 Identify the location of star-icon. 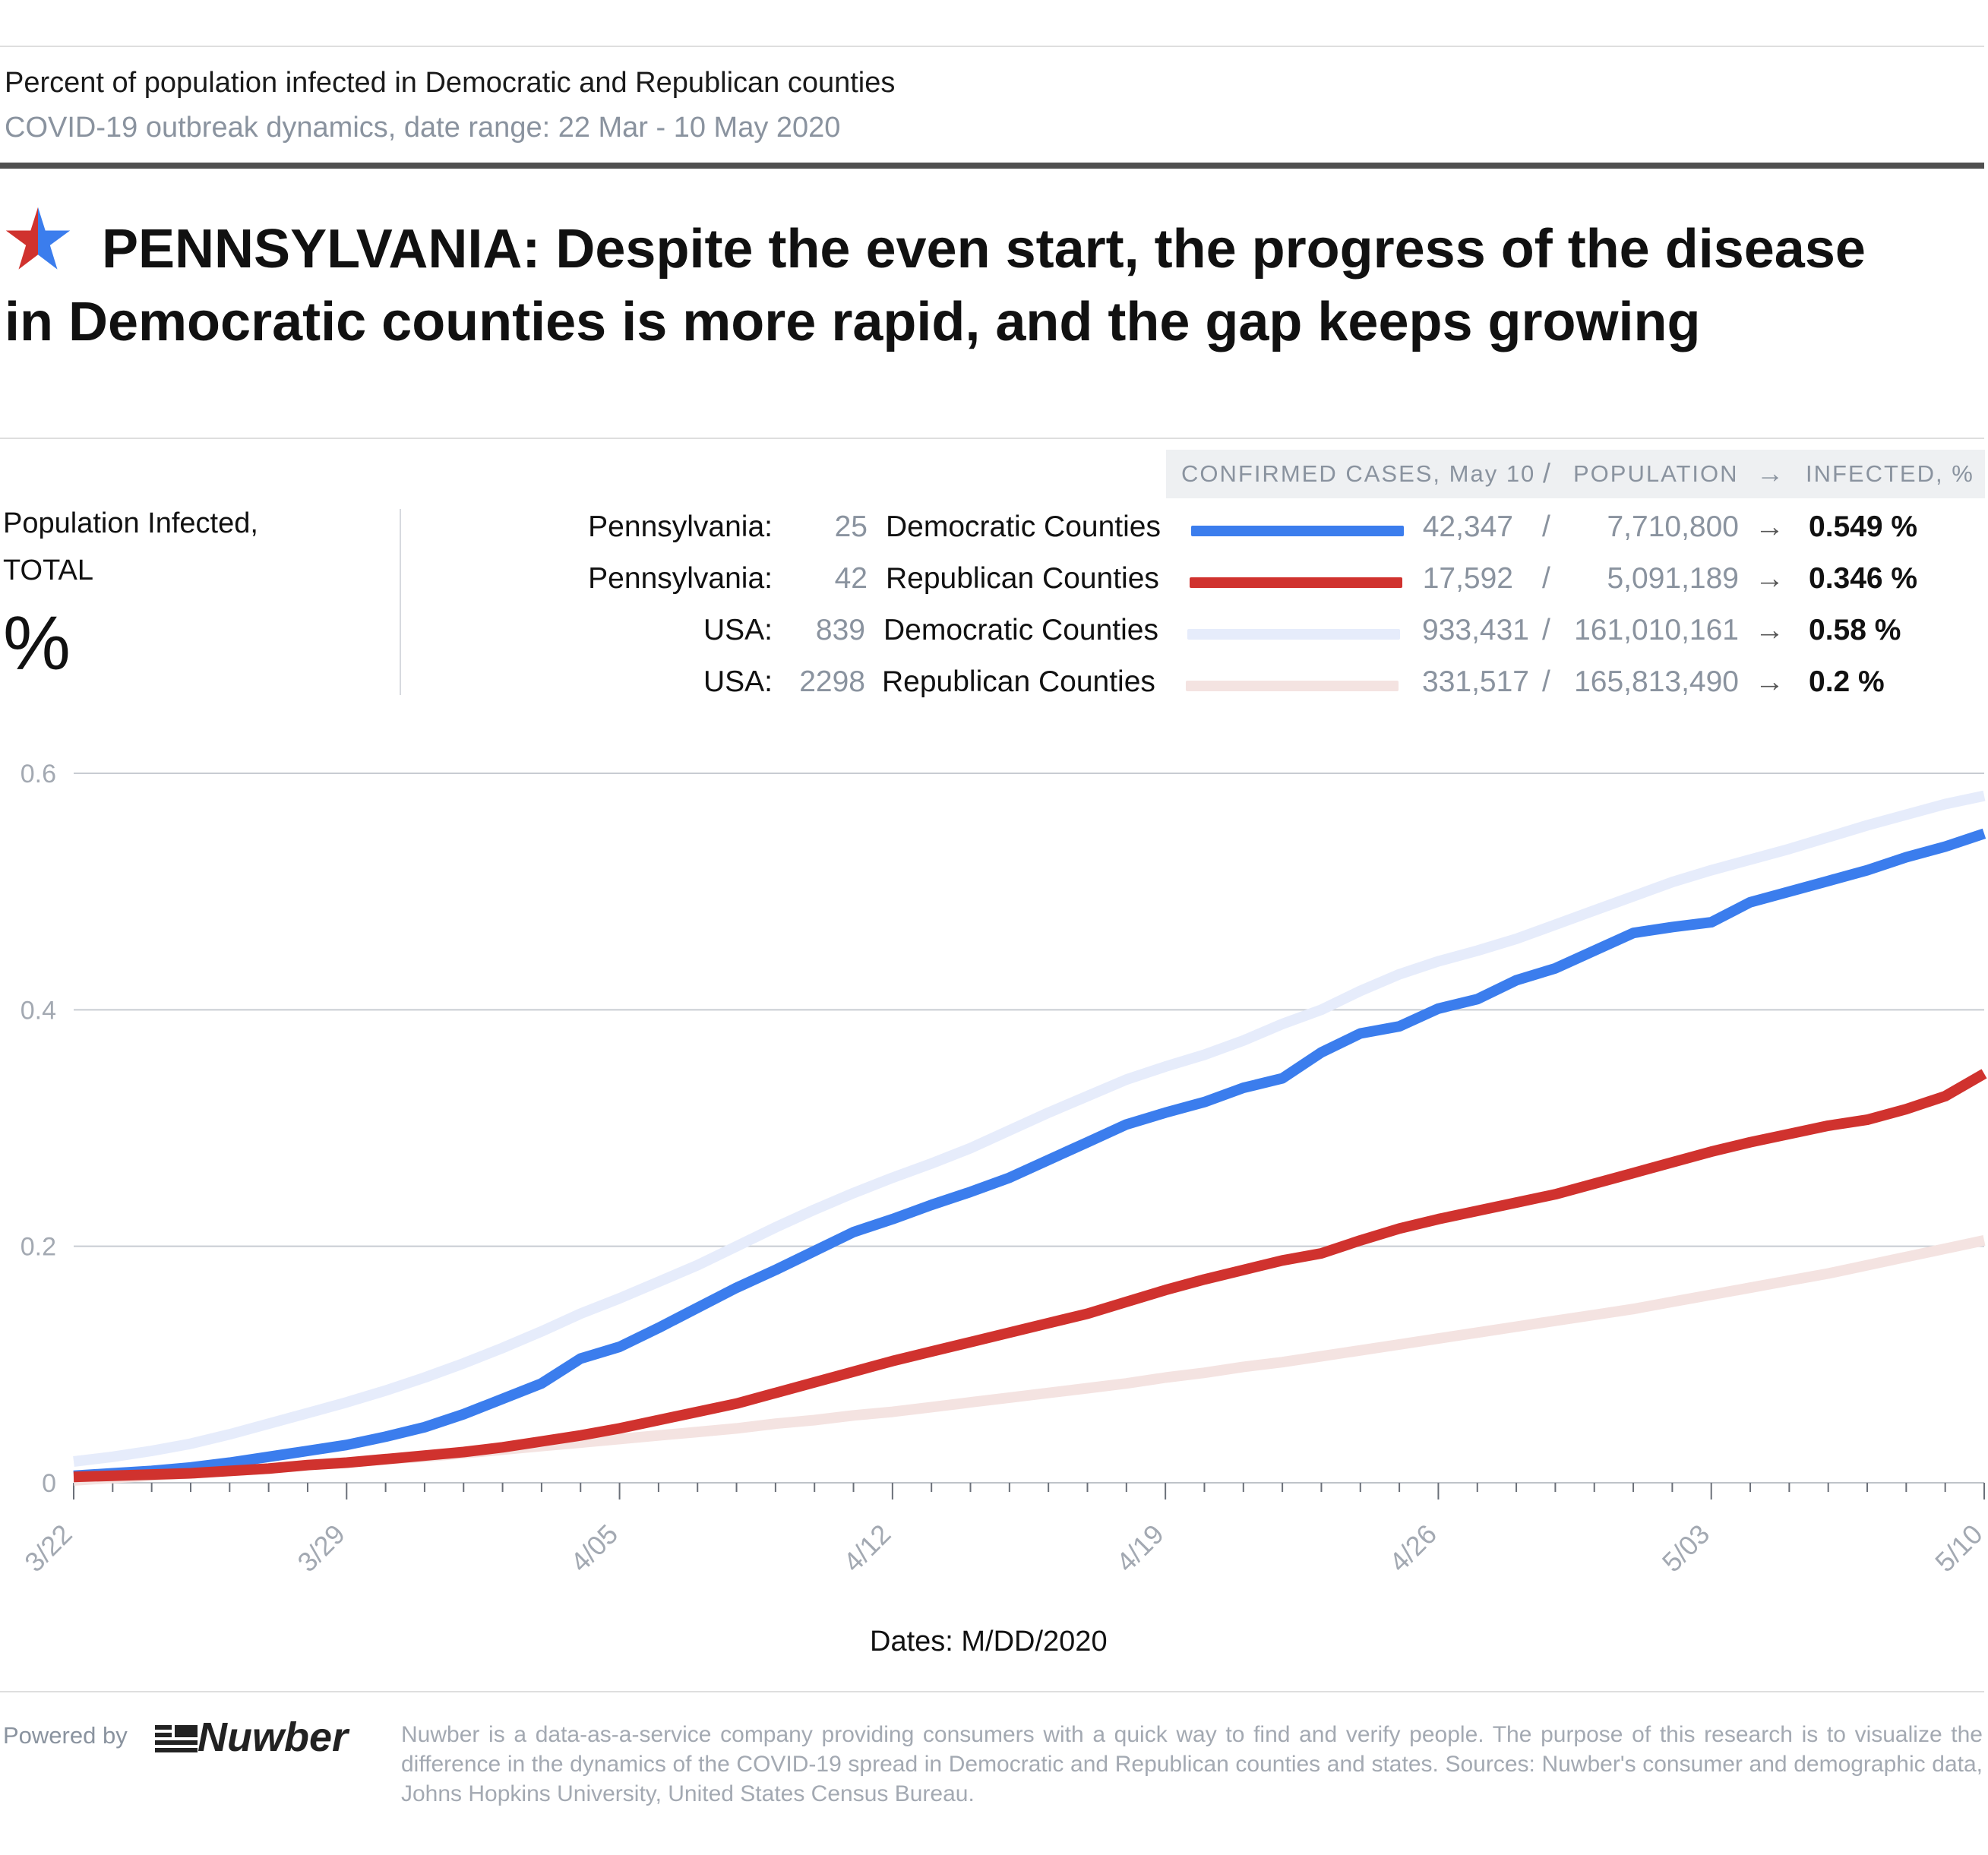
(38, 238).